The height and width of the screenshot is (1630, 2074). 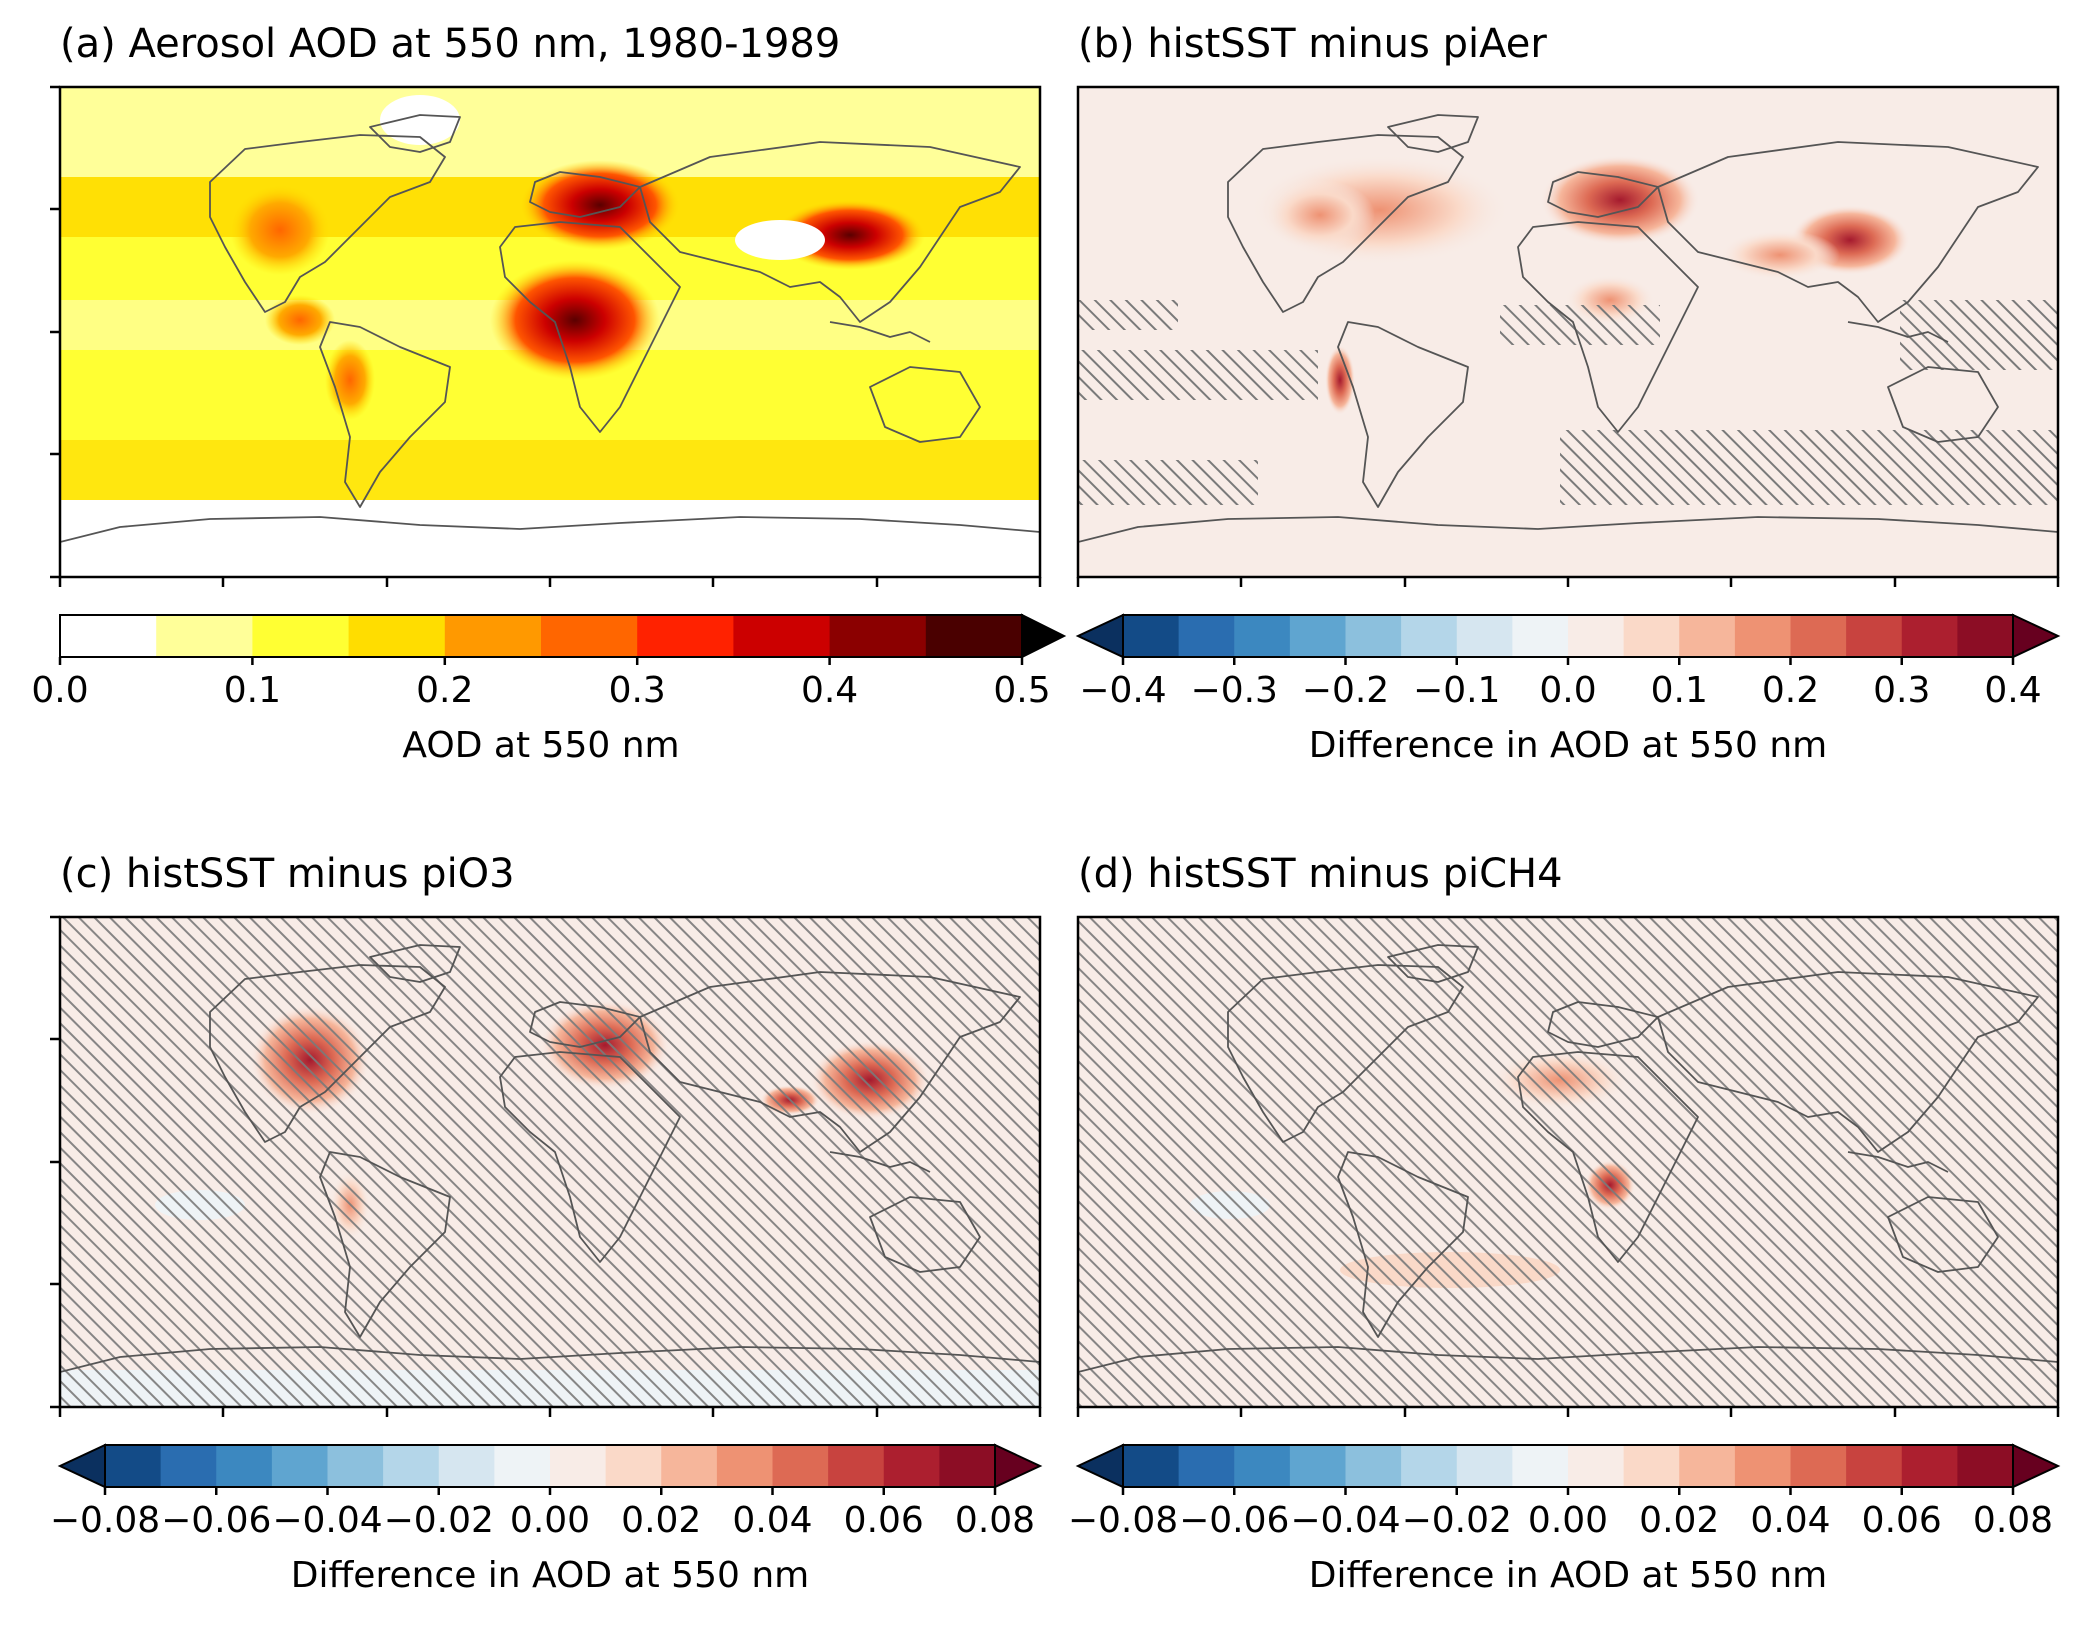 What do you see at coordinates (1901, 690) in the screenshot?
I see `colorbar-tick-label: 0.3` at bounding box center [1901, 690].